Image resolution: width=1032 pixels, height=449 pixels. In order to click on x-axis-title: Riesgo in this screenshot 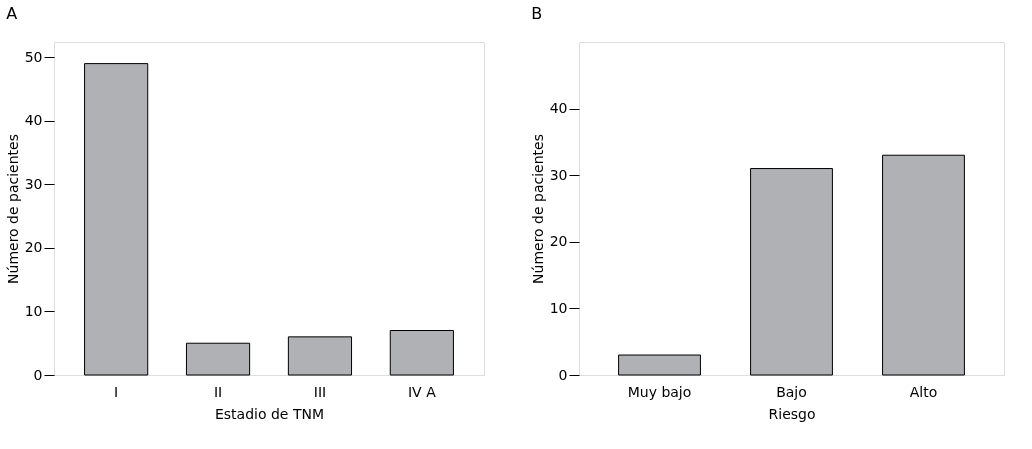, I will do `click(792, 413)`.